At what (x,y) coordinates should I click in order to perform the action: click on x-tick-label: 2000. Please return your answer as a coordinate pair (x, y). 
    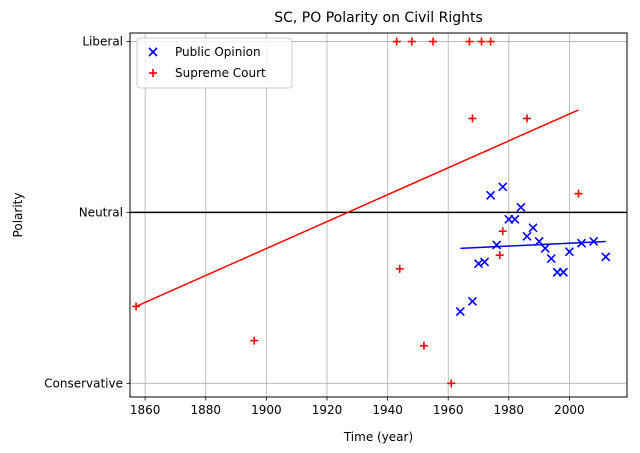
    Looking at the image, I should click on (569, 410).